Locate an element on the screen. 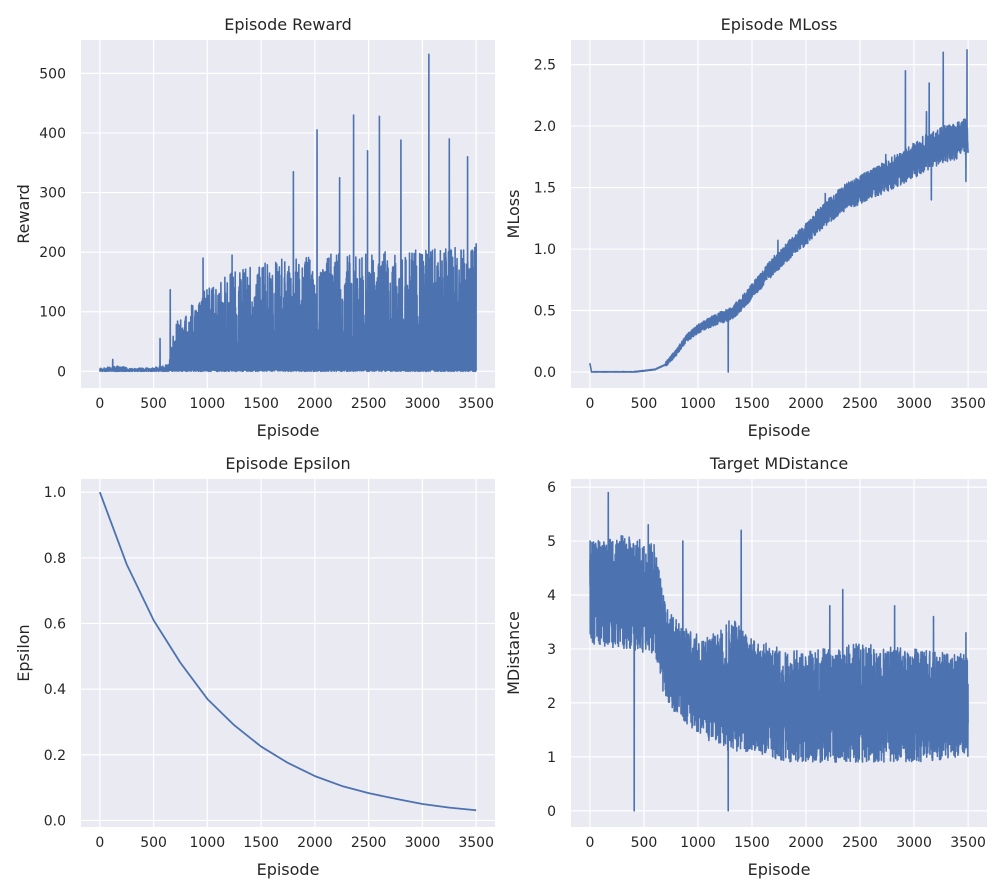  y-tick-label: 200 is located at coordinates (52, 253).